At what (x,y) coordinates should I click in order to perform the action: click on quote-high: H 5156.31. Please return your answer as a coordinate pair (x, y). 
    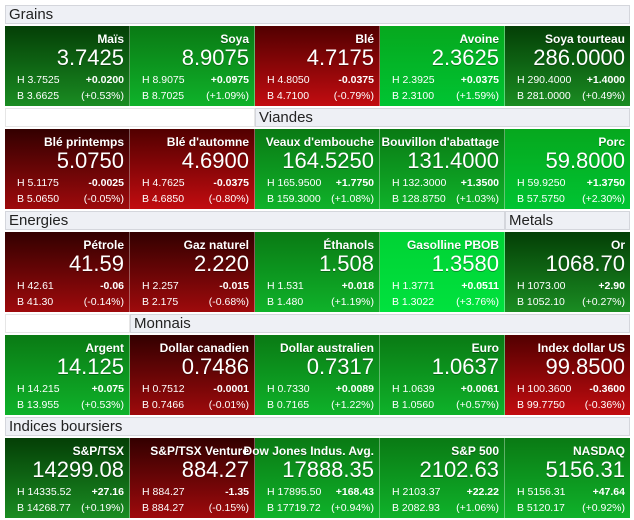
    Looking at the image, I should click on (541, 492).